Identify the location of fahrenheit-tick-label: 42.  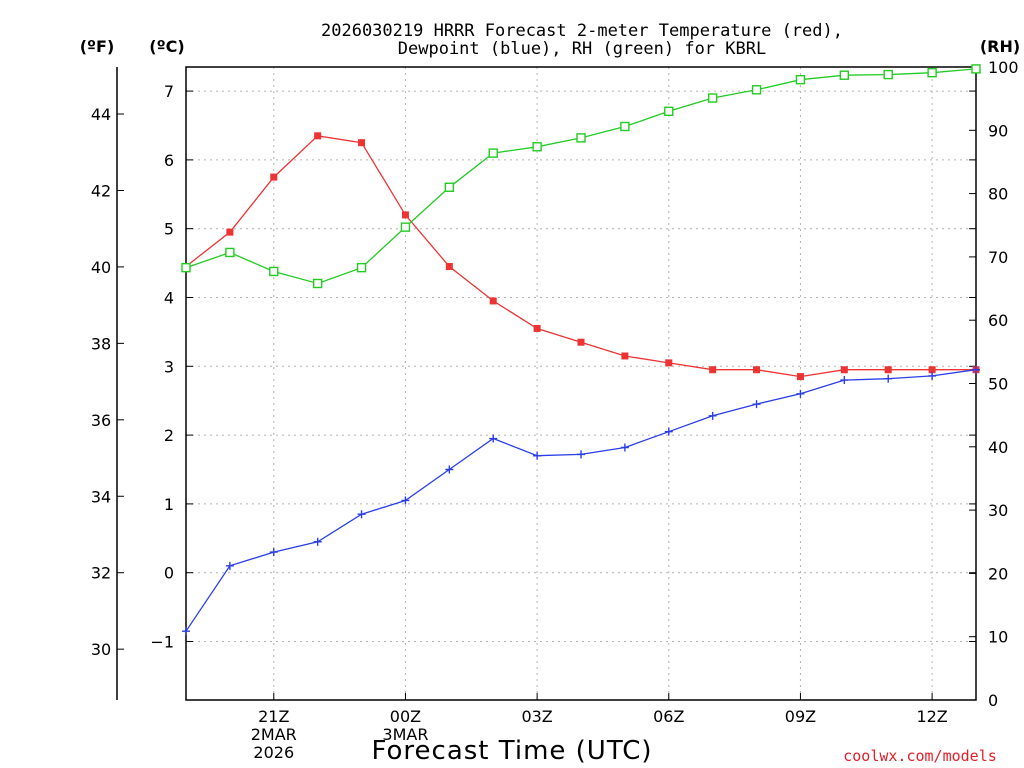
(101, 190).